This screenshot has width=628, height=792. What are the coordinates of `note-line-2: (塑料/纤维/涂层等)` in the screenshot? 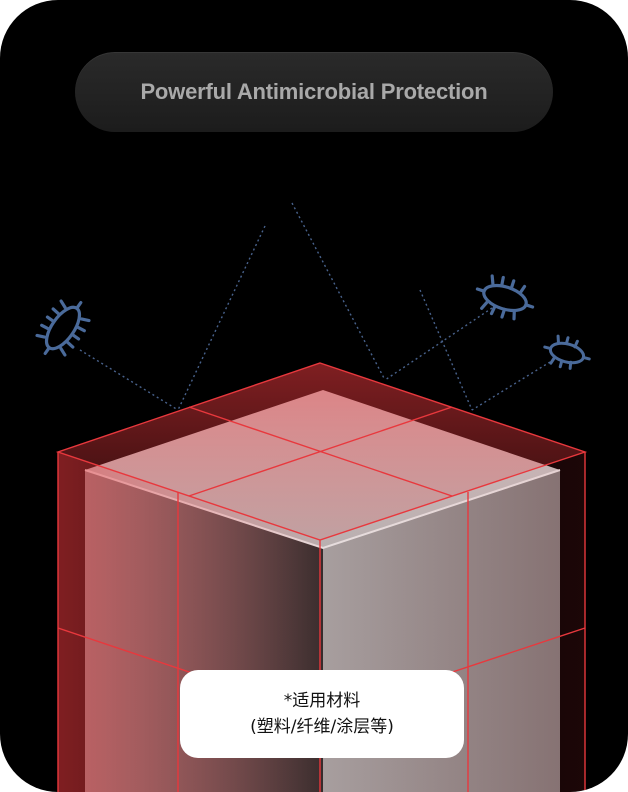 It's located at (322, 727).